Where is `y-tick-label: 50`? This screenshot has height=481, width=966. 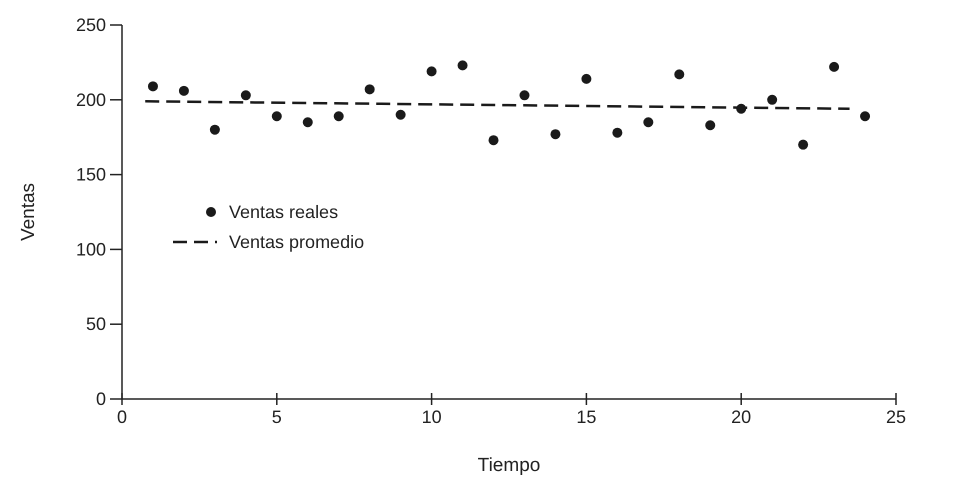
y-tick-label: 50 is located at coordinates (96, 324).